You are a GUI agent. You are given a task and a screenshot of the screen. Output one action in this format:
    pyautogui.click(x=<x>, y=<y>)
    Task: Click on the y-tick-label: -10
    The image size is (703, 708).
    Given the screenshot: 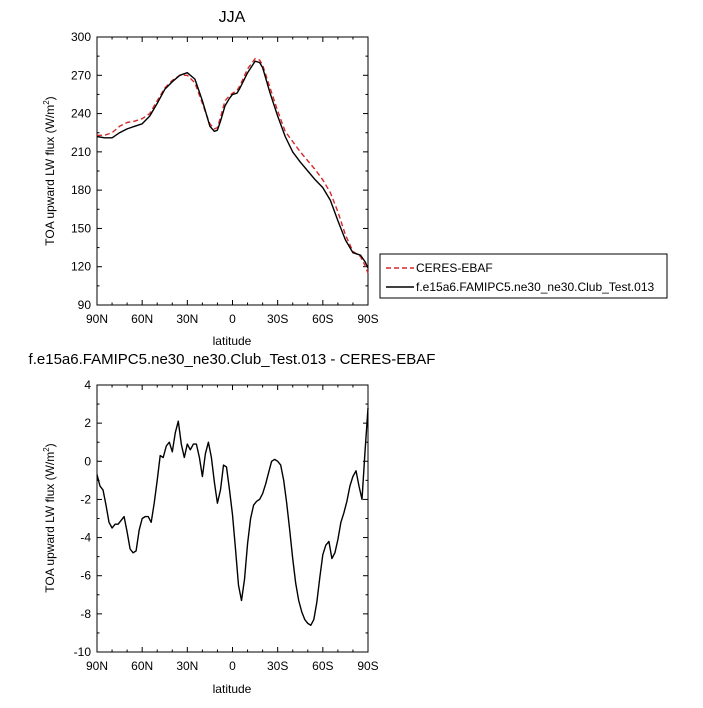 What is the action you would take?
    pyautogui.click(x=83, y=652)
    